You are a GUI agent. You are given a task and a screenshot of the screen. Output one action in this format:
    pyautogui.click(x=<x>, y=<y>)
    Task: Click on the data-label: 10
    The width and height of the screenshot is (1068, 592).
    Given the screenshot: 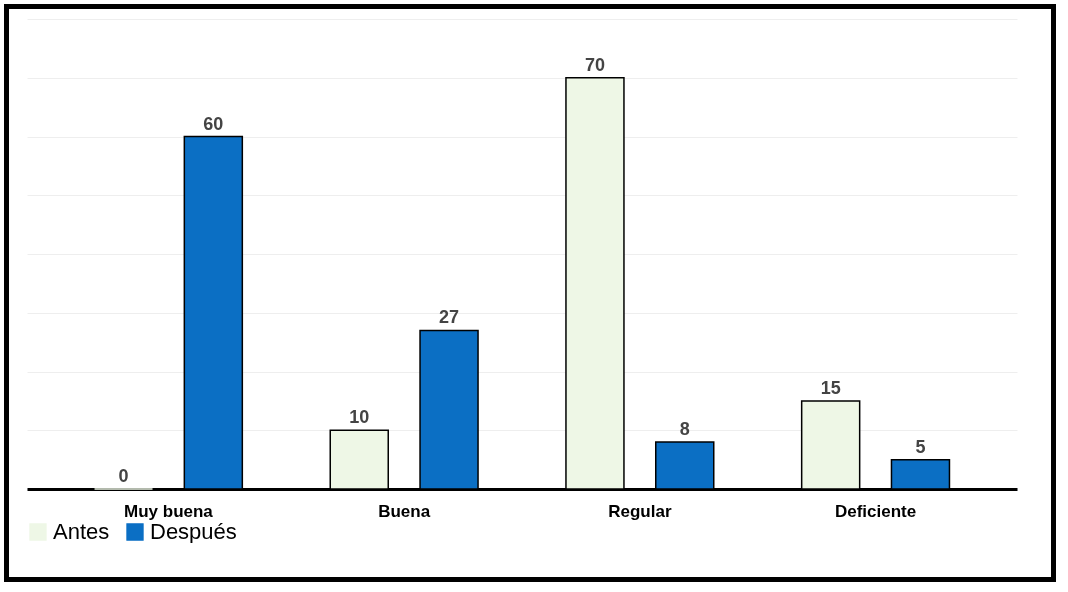 What is the action you would take?
    pyautogui.click(x=359, y=417)
    